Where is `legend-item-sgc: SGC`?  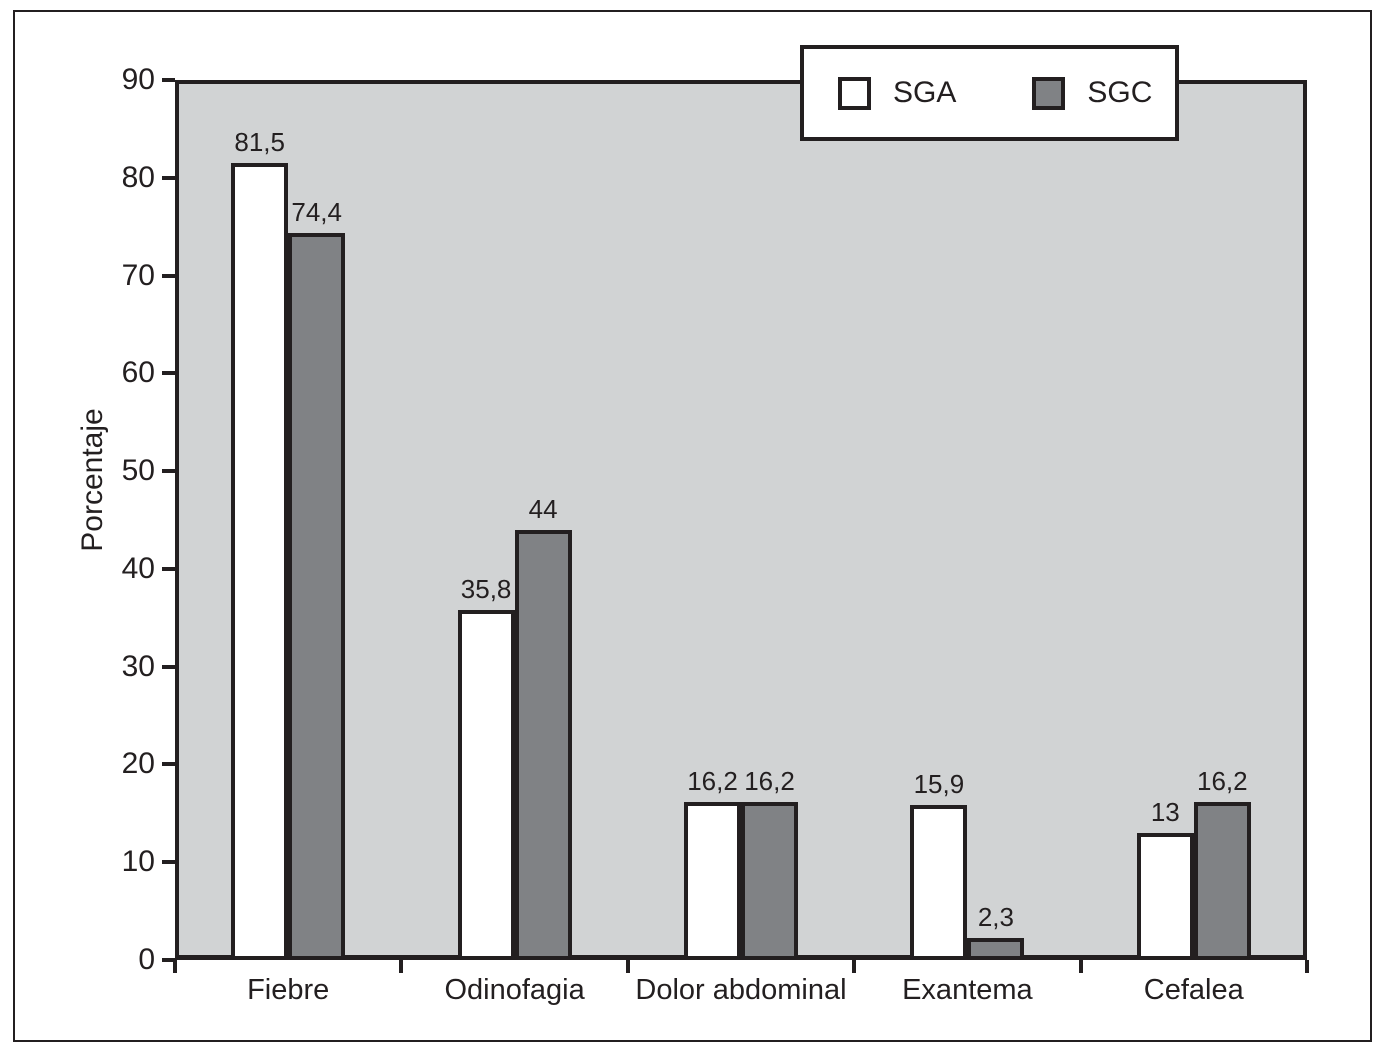 legend-item-sgc: SGC is located at coordinates (1092, 93).